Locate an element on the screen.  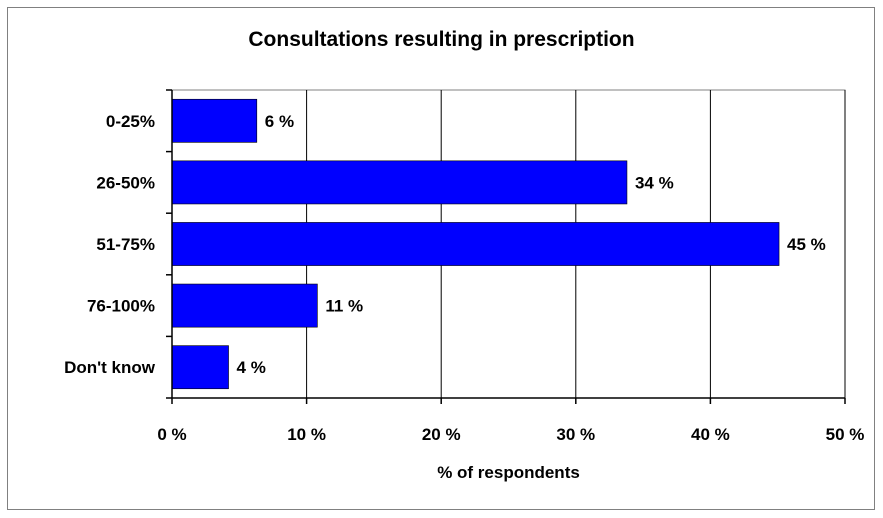
category-label: 51-75% is located at coordinates (125, 244).